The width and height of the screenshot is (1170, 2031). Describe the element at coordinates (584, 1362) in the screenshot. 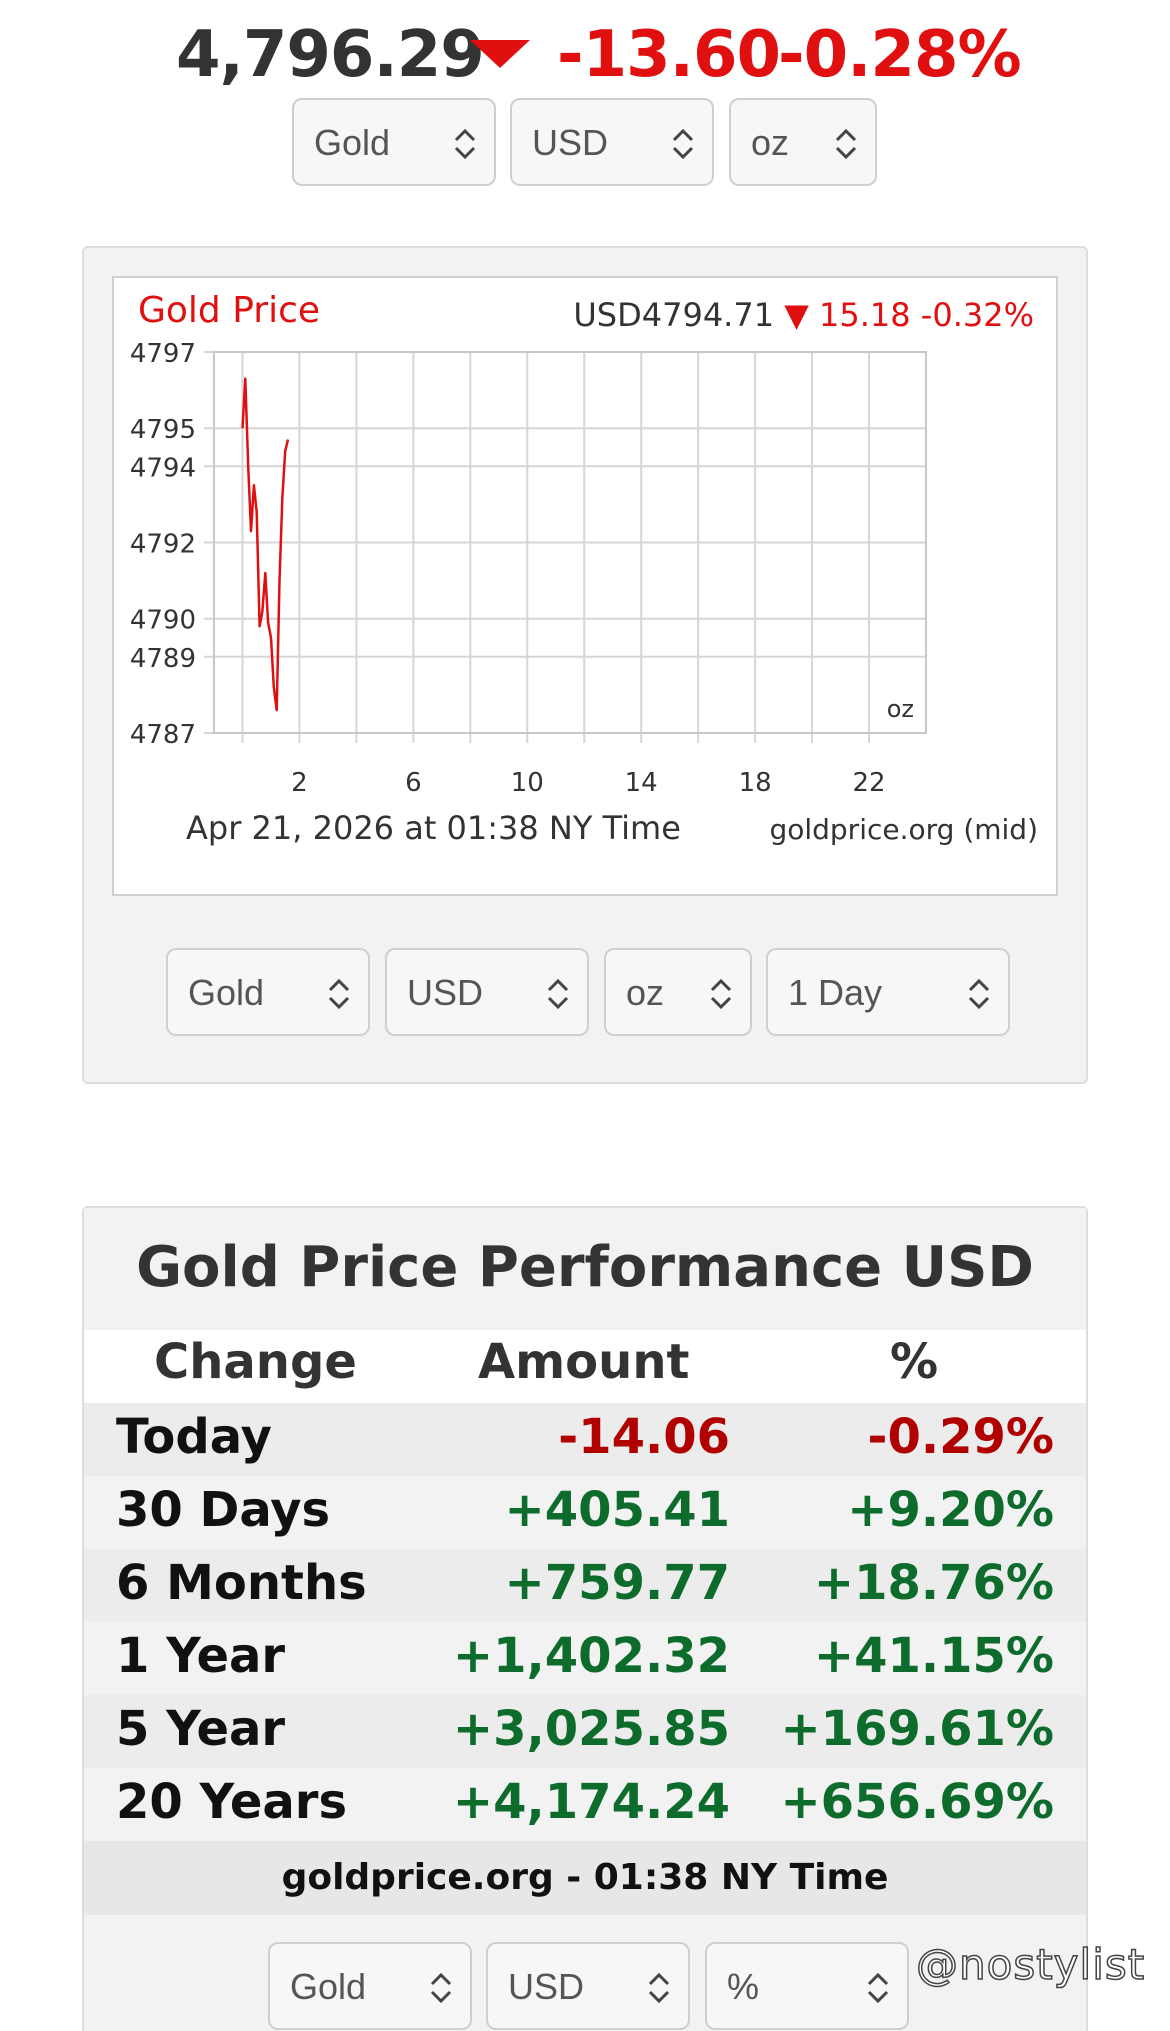

I see `column-header-amount: Amount` at that location.